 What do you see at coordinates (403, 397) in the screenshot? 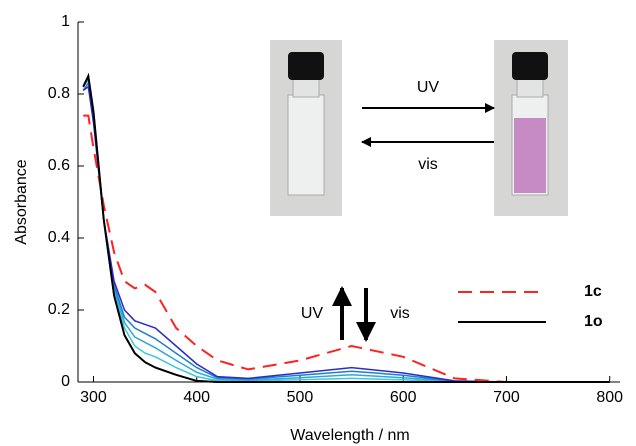
I see `x-tick-label: 600` at bounding box center [403, 397].